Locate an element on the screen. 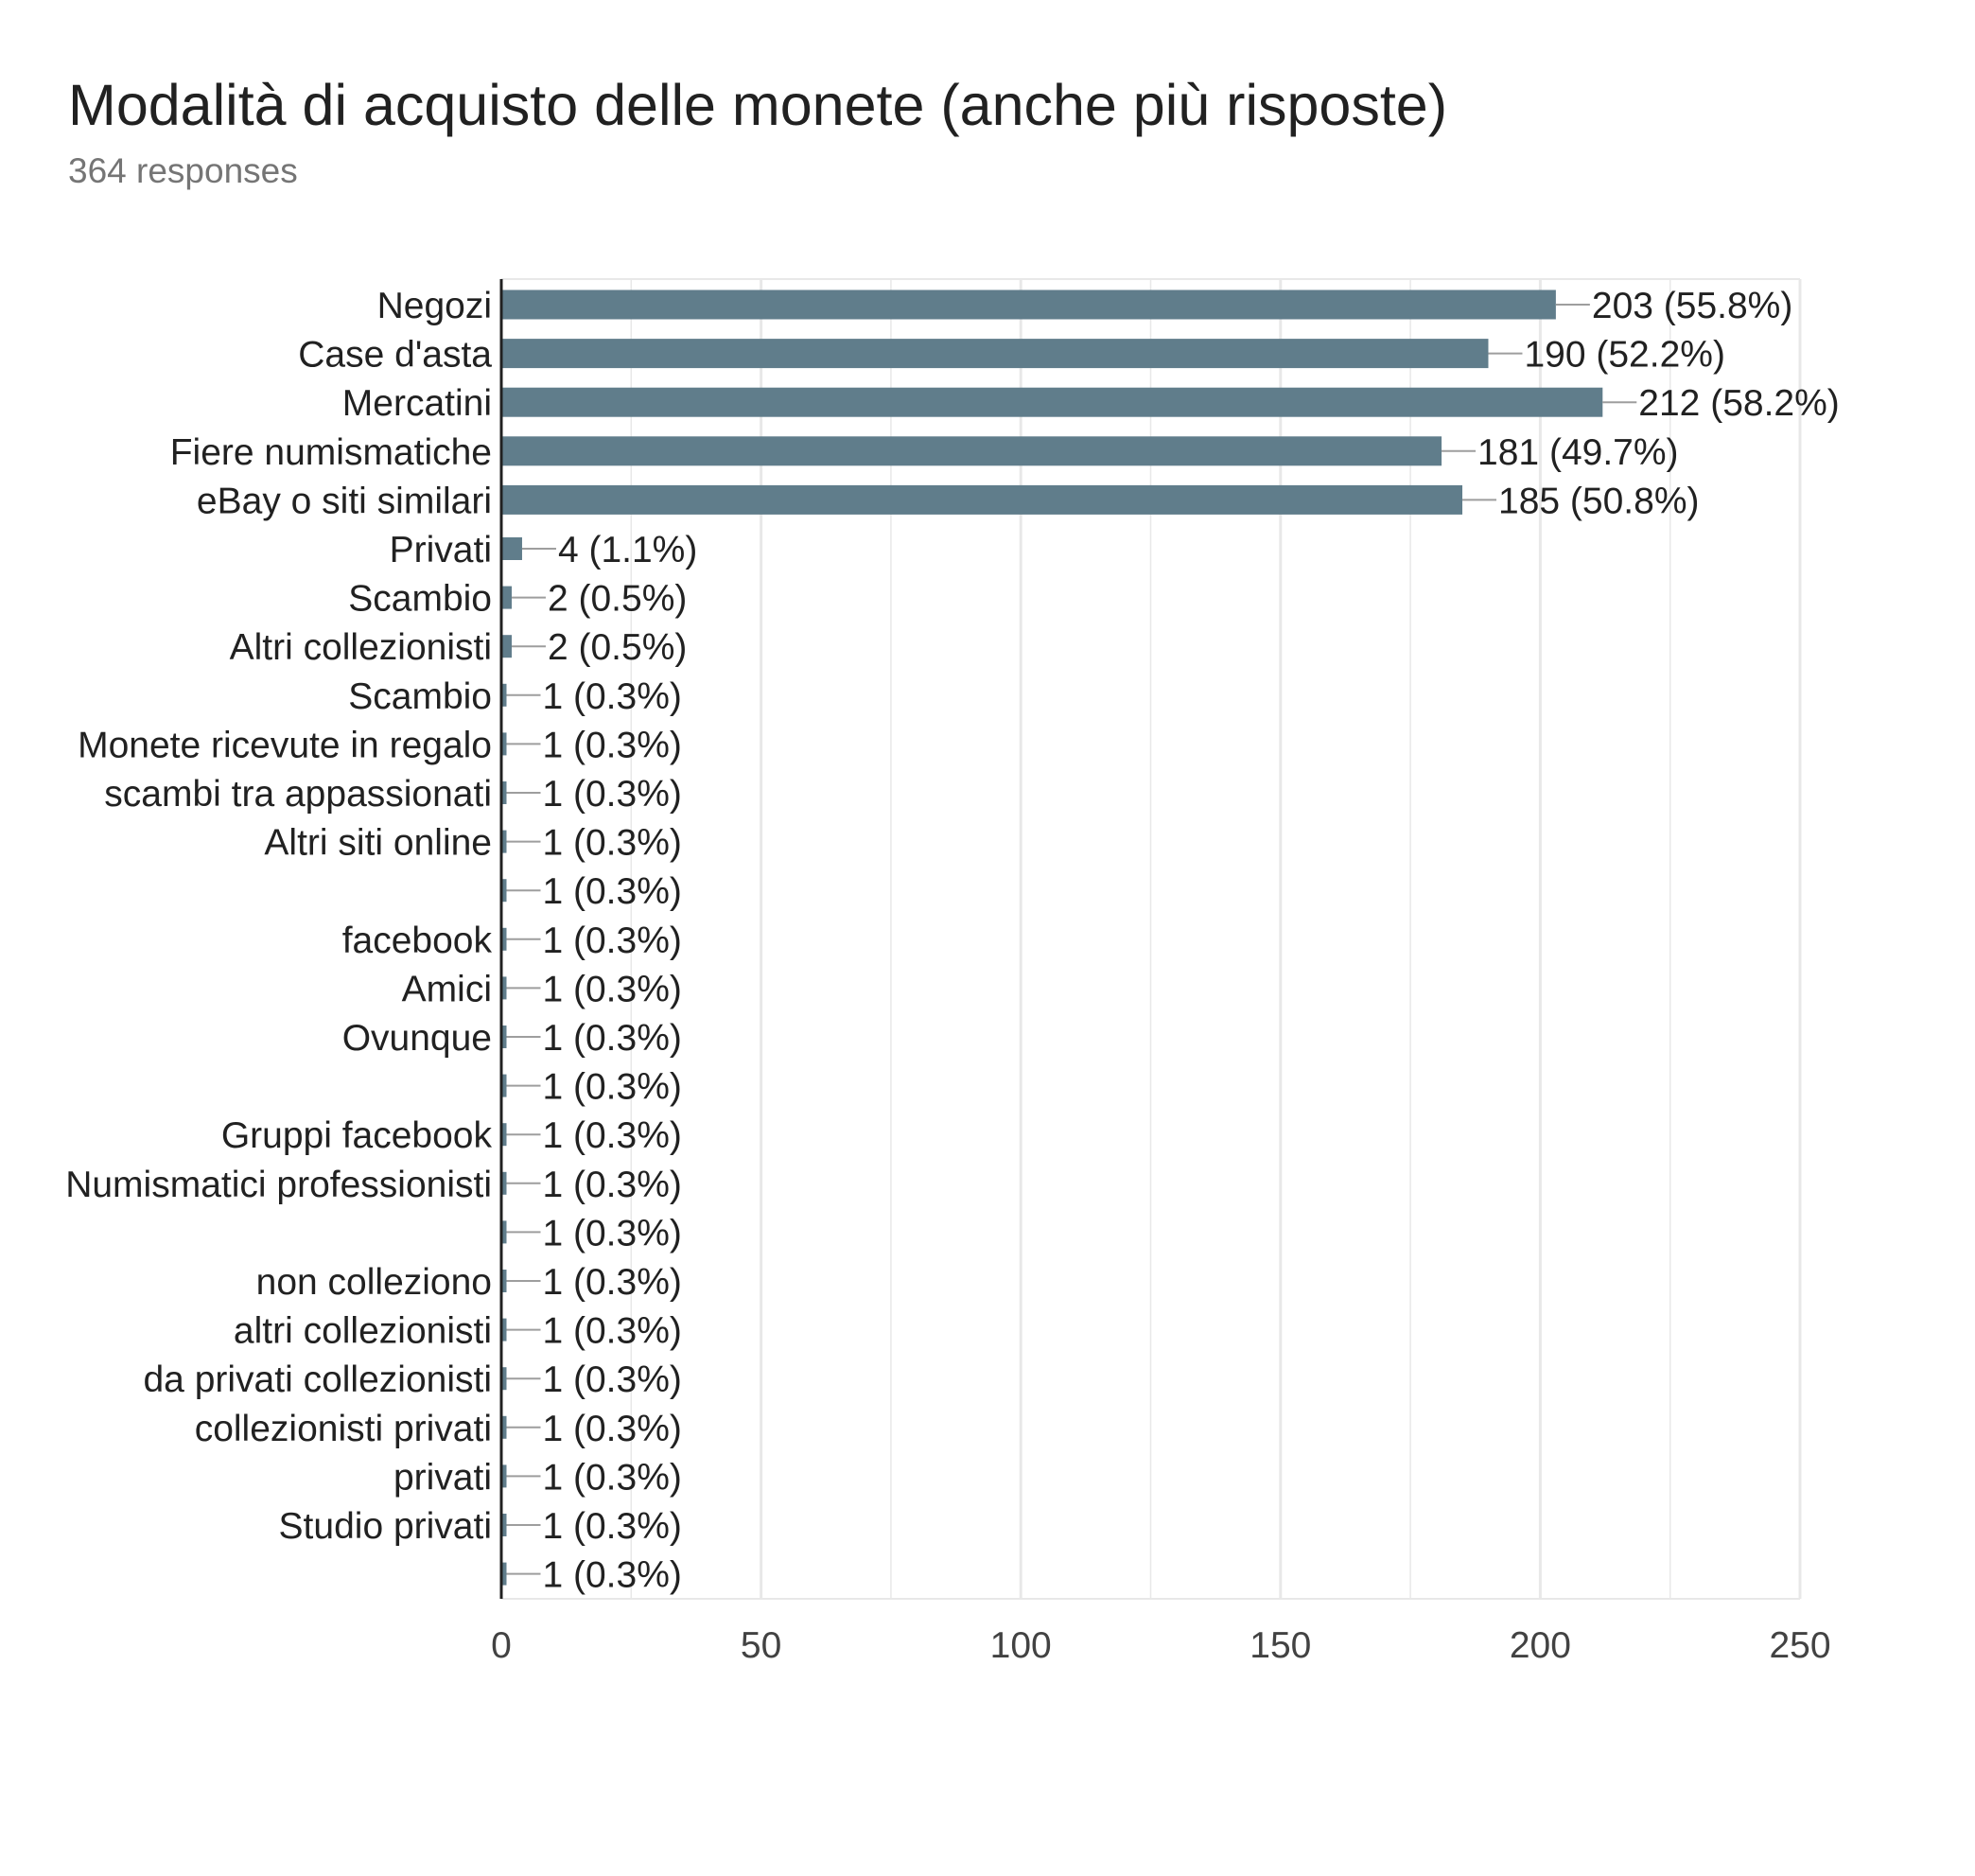  x-tick-label: 50 is located at coordinates (761, 1645).